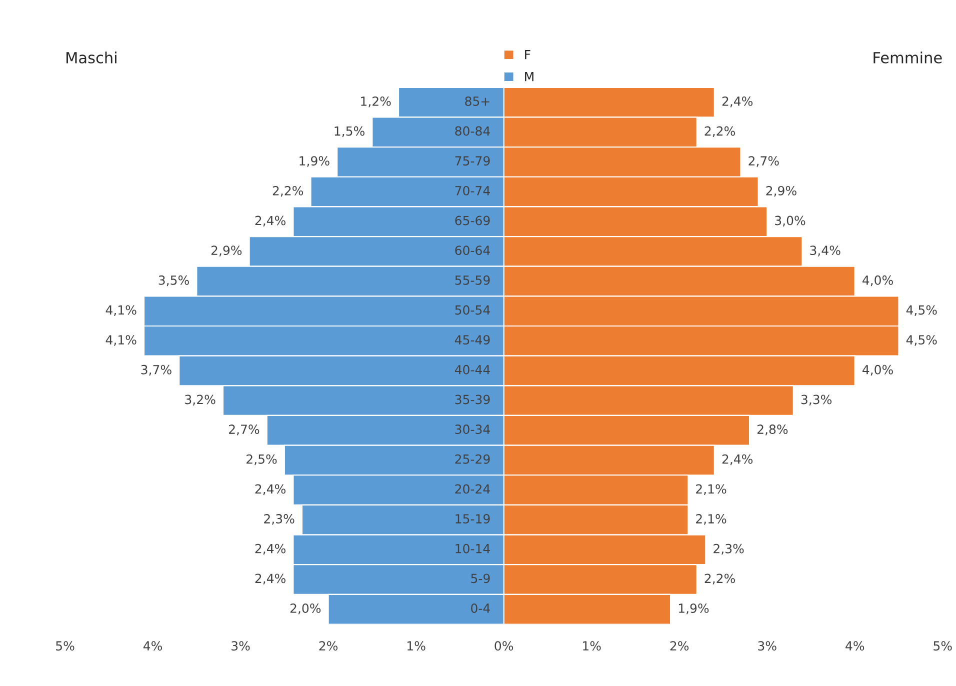 This screenshot has height=686, width=956. I want to click on y-tick-label: 55-59, so click(472, 280).